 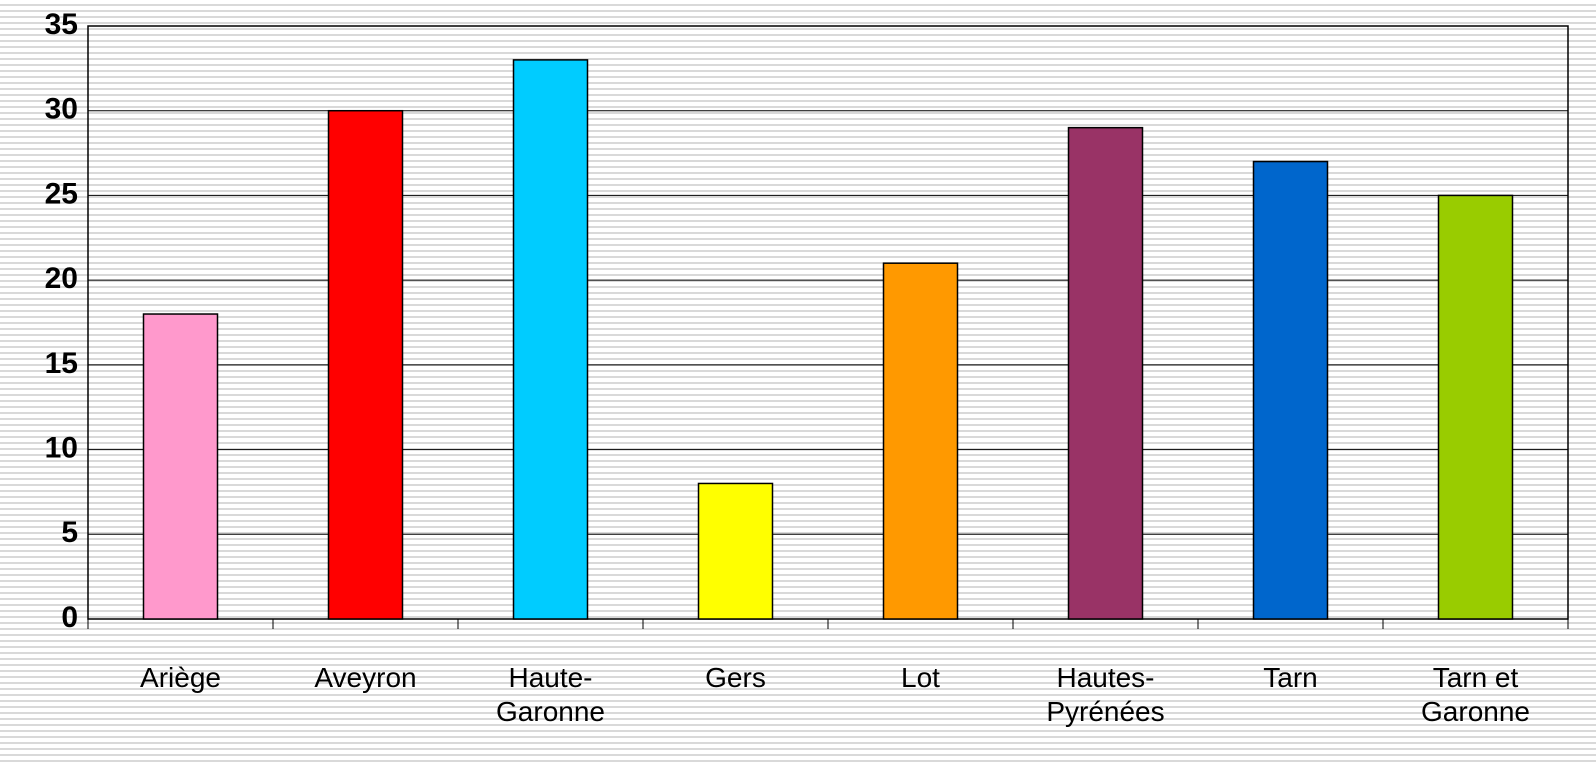 I want to click on y-tick-label: 20, so click(x=61, y=278).